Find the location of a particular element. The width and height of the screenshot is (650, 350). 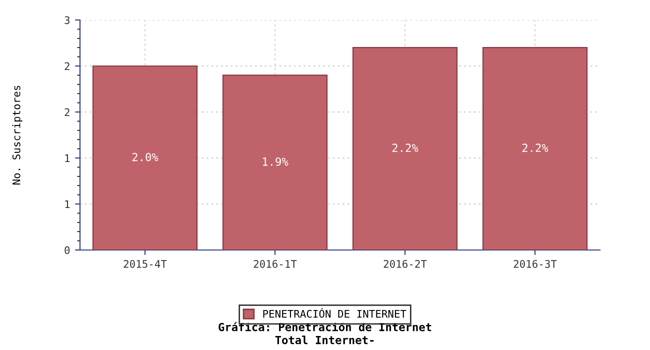

data-label: 1.9% is located at coordinates (275, 161).